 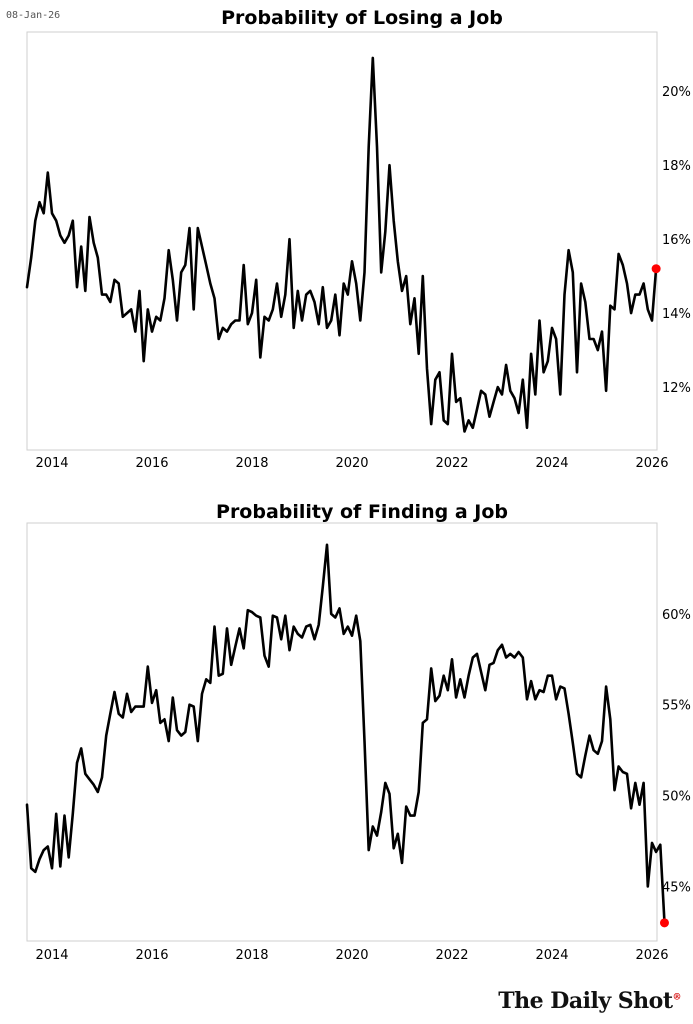 What do you see at coordinates (676, 166) in the screenshot?
I see `y-tick-label-1: 18%` at bounding box center [676, 166].